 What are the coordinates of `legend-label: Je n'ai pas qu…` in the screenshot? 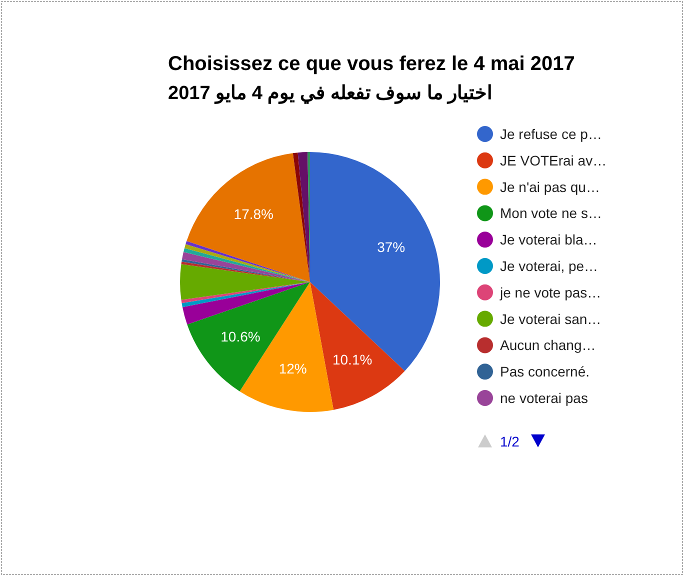 It's located at (550, 186).